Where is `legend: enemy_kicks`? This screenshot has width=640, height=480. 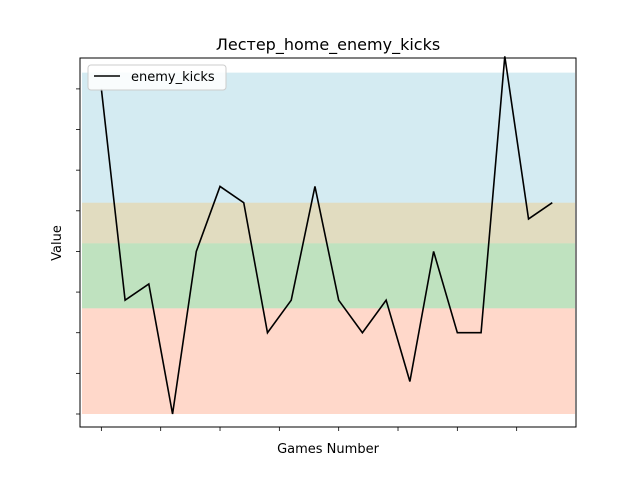
legend: enemy_kicks is located at coordinates (157, 77).